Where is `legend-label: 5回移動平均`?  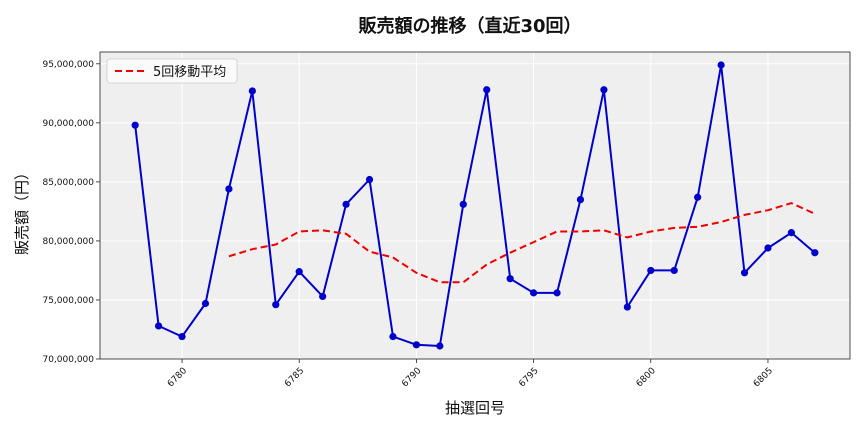 legend-label: 5回移動平均 is located at coordinates (189, 72).